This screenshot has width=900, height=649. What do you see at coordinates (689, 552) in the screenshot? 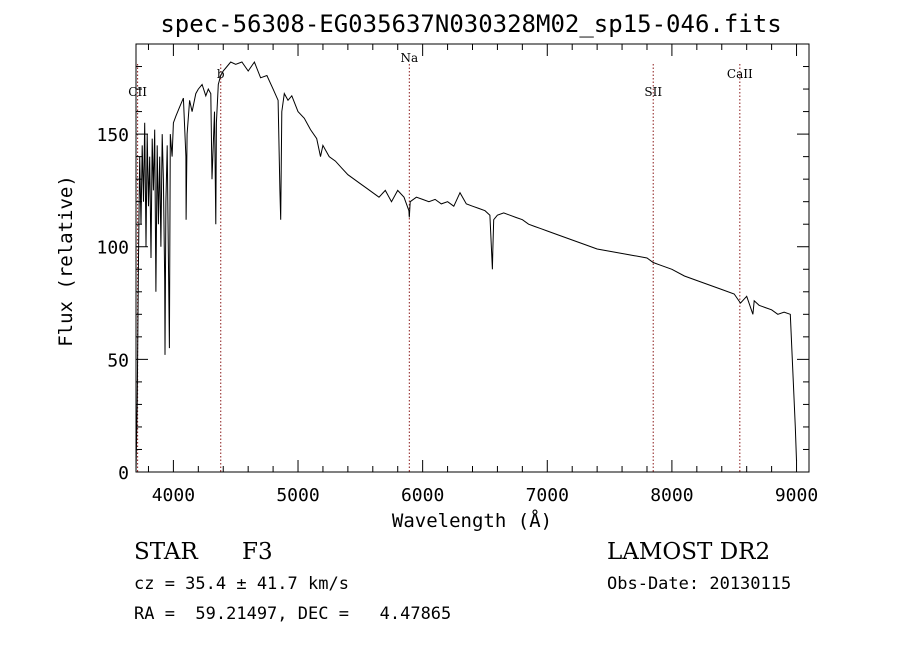
I see `survey-name: LAMOST DR2` at bounding box center [689, 552].